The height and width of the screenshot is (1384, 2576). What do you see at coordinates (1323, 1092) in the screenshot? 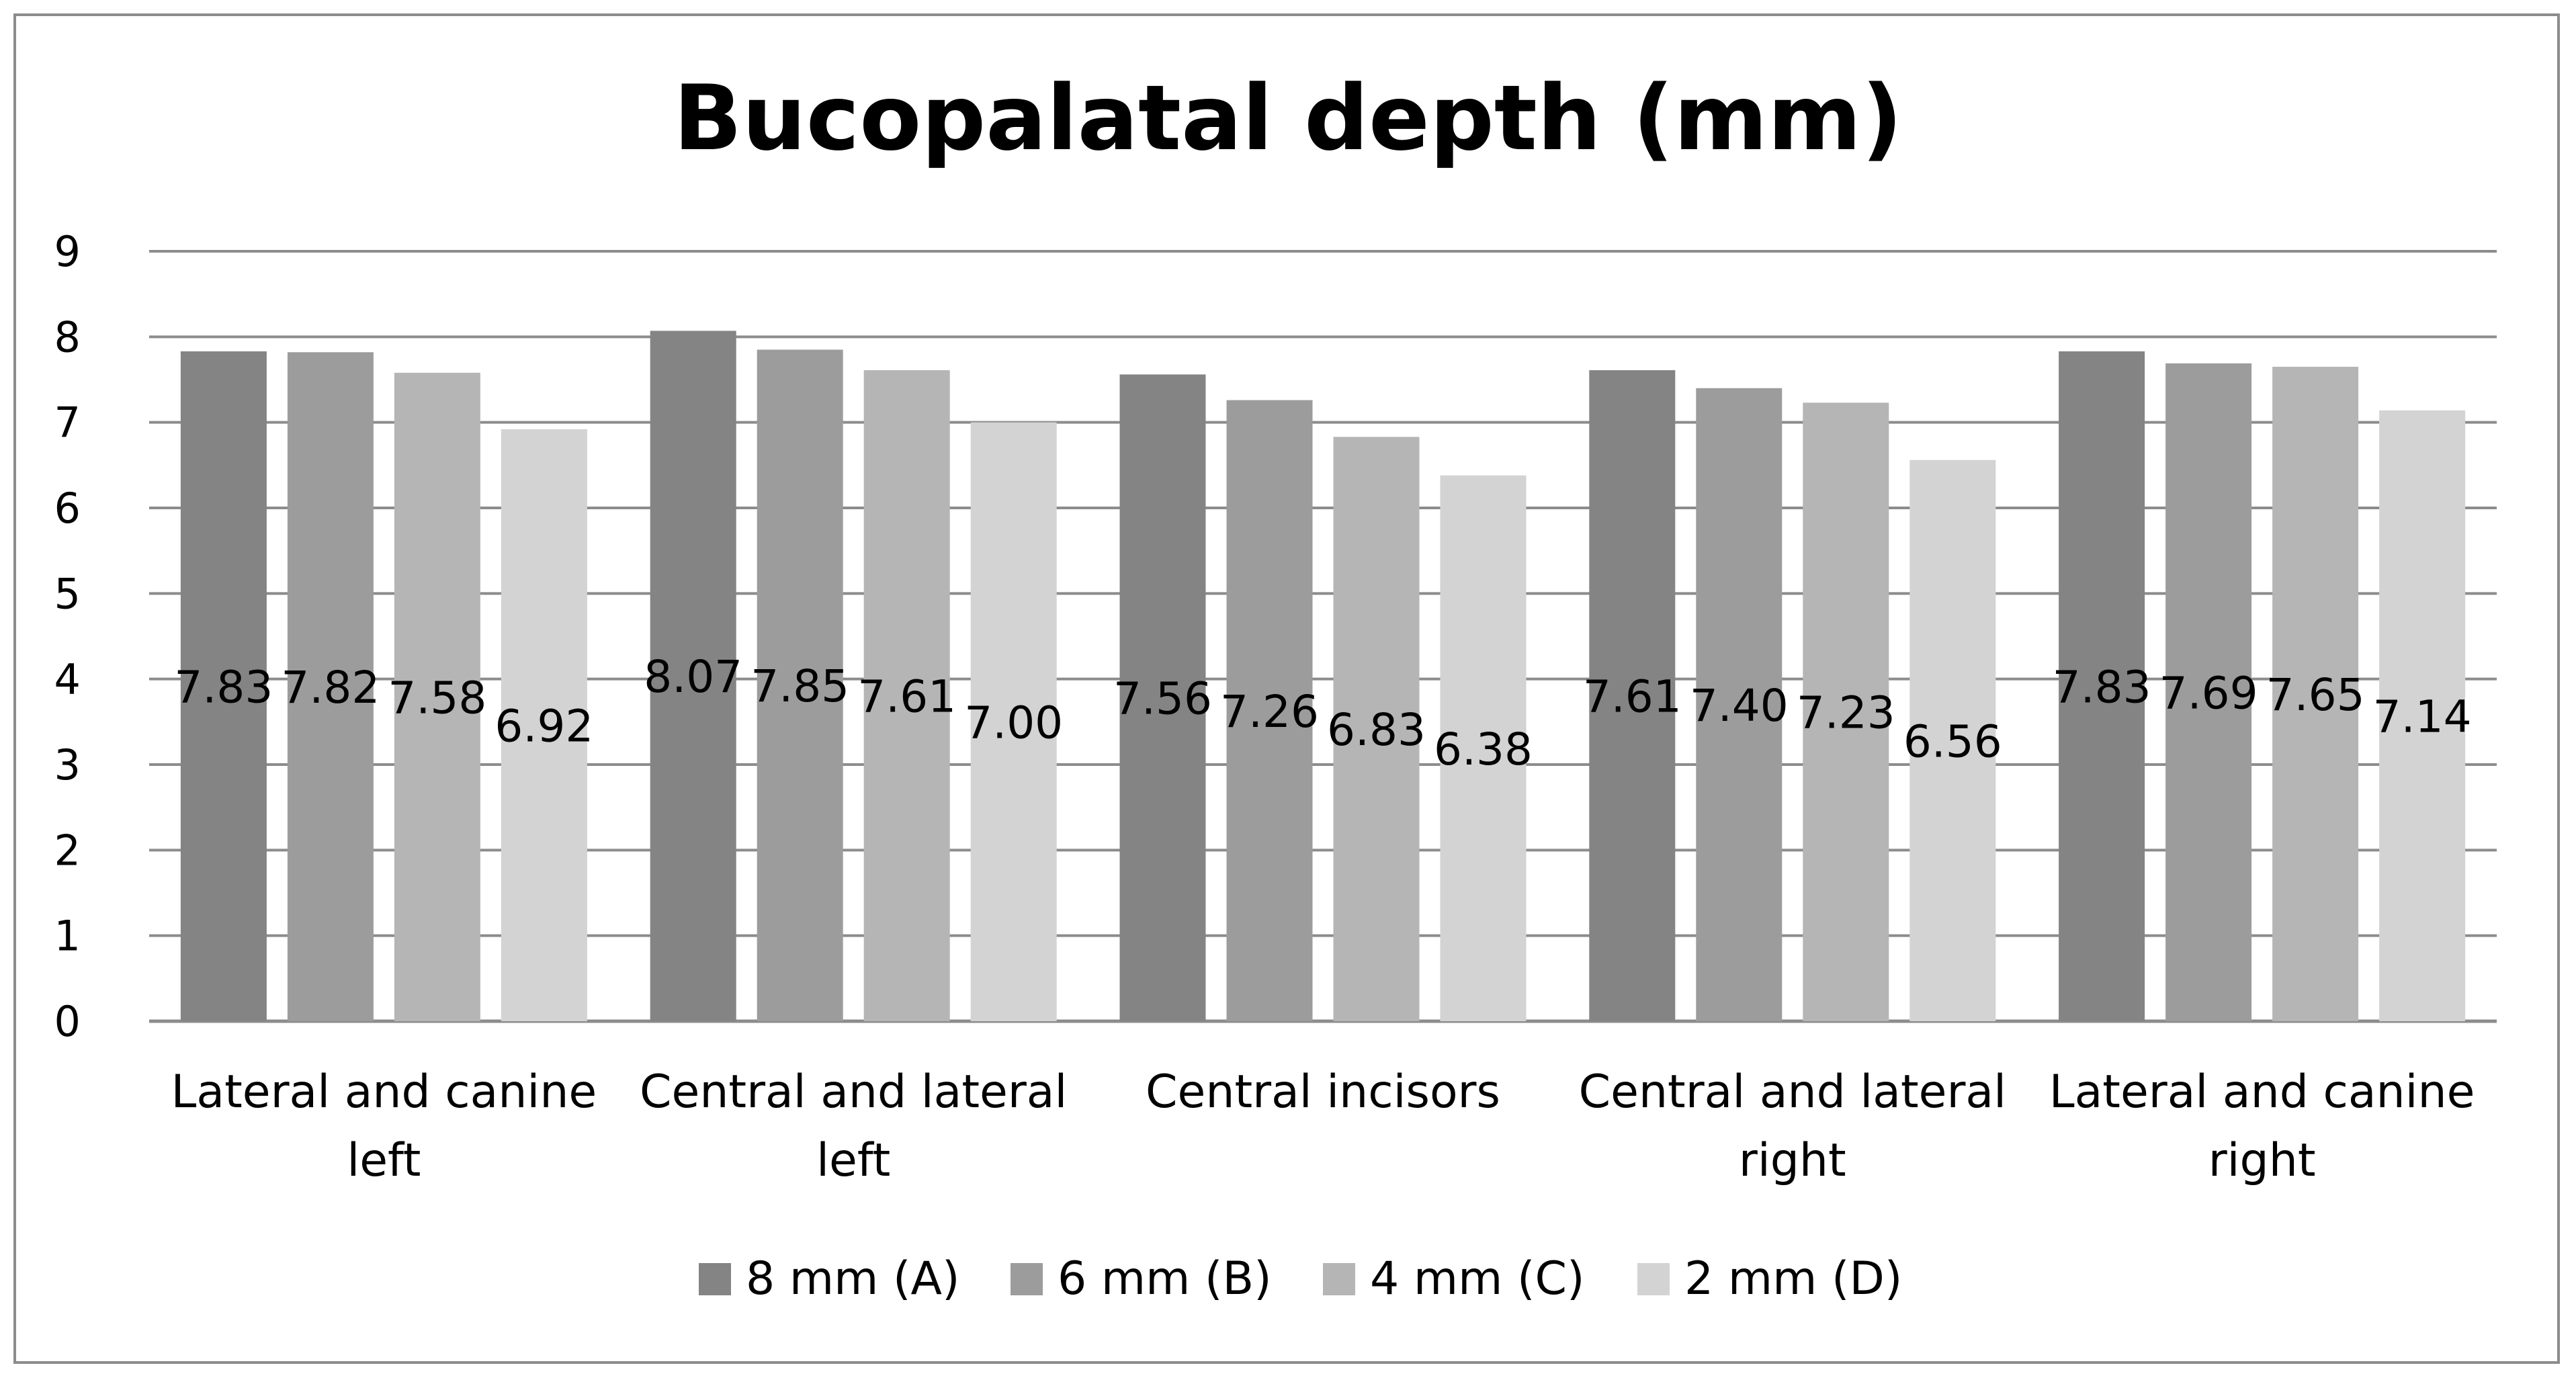
I see `x-category-label: Central incisors` at bounding box center [1323, 1092].